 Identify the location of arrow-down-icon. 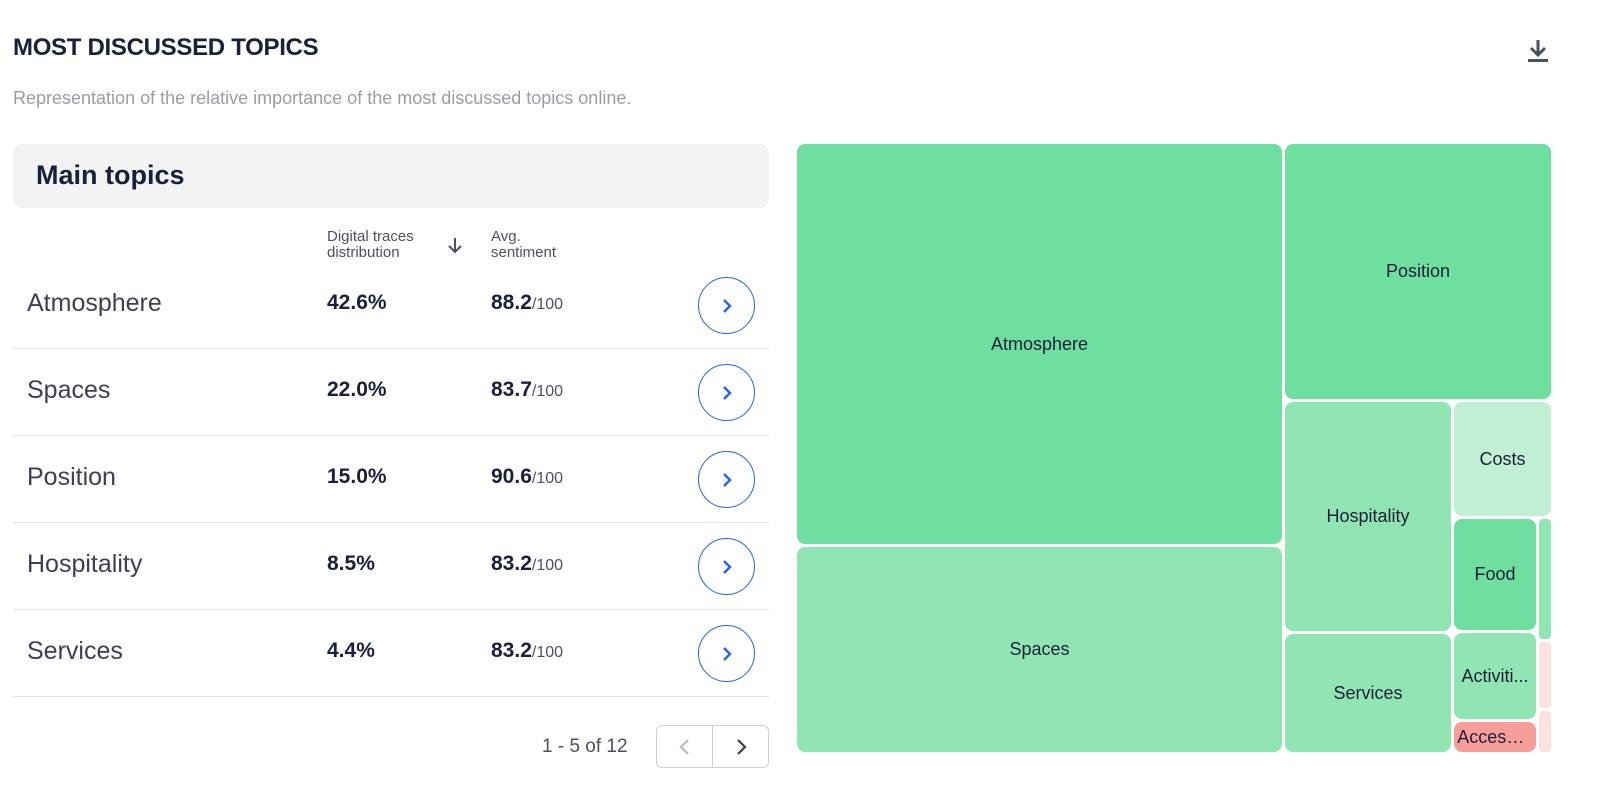
(455, 246).